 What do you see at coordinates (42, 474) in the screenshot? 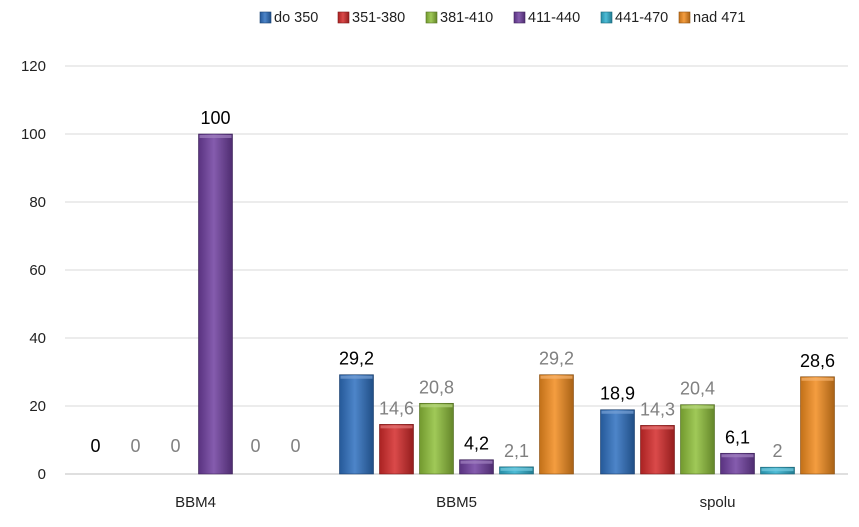
I see `y-tick-label: 0` at bounding box center [42, 474].